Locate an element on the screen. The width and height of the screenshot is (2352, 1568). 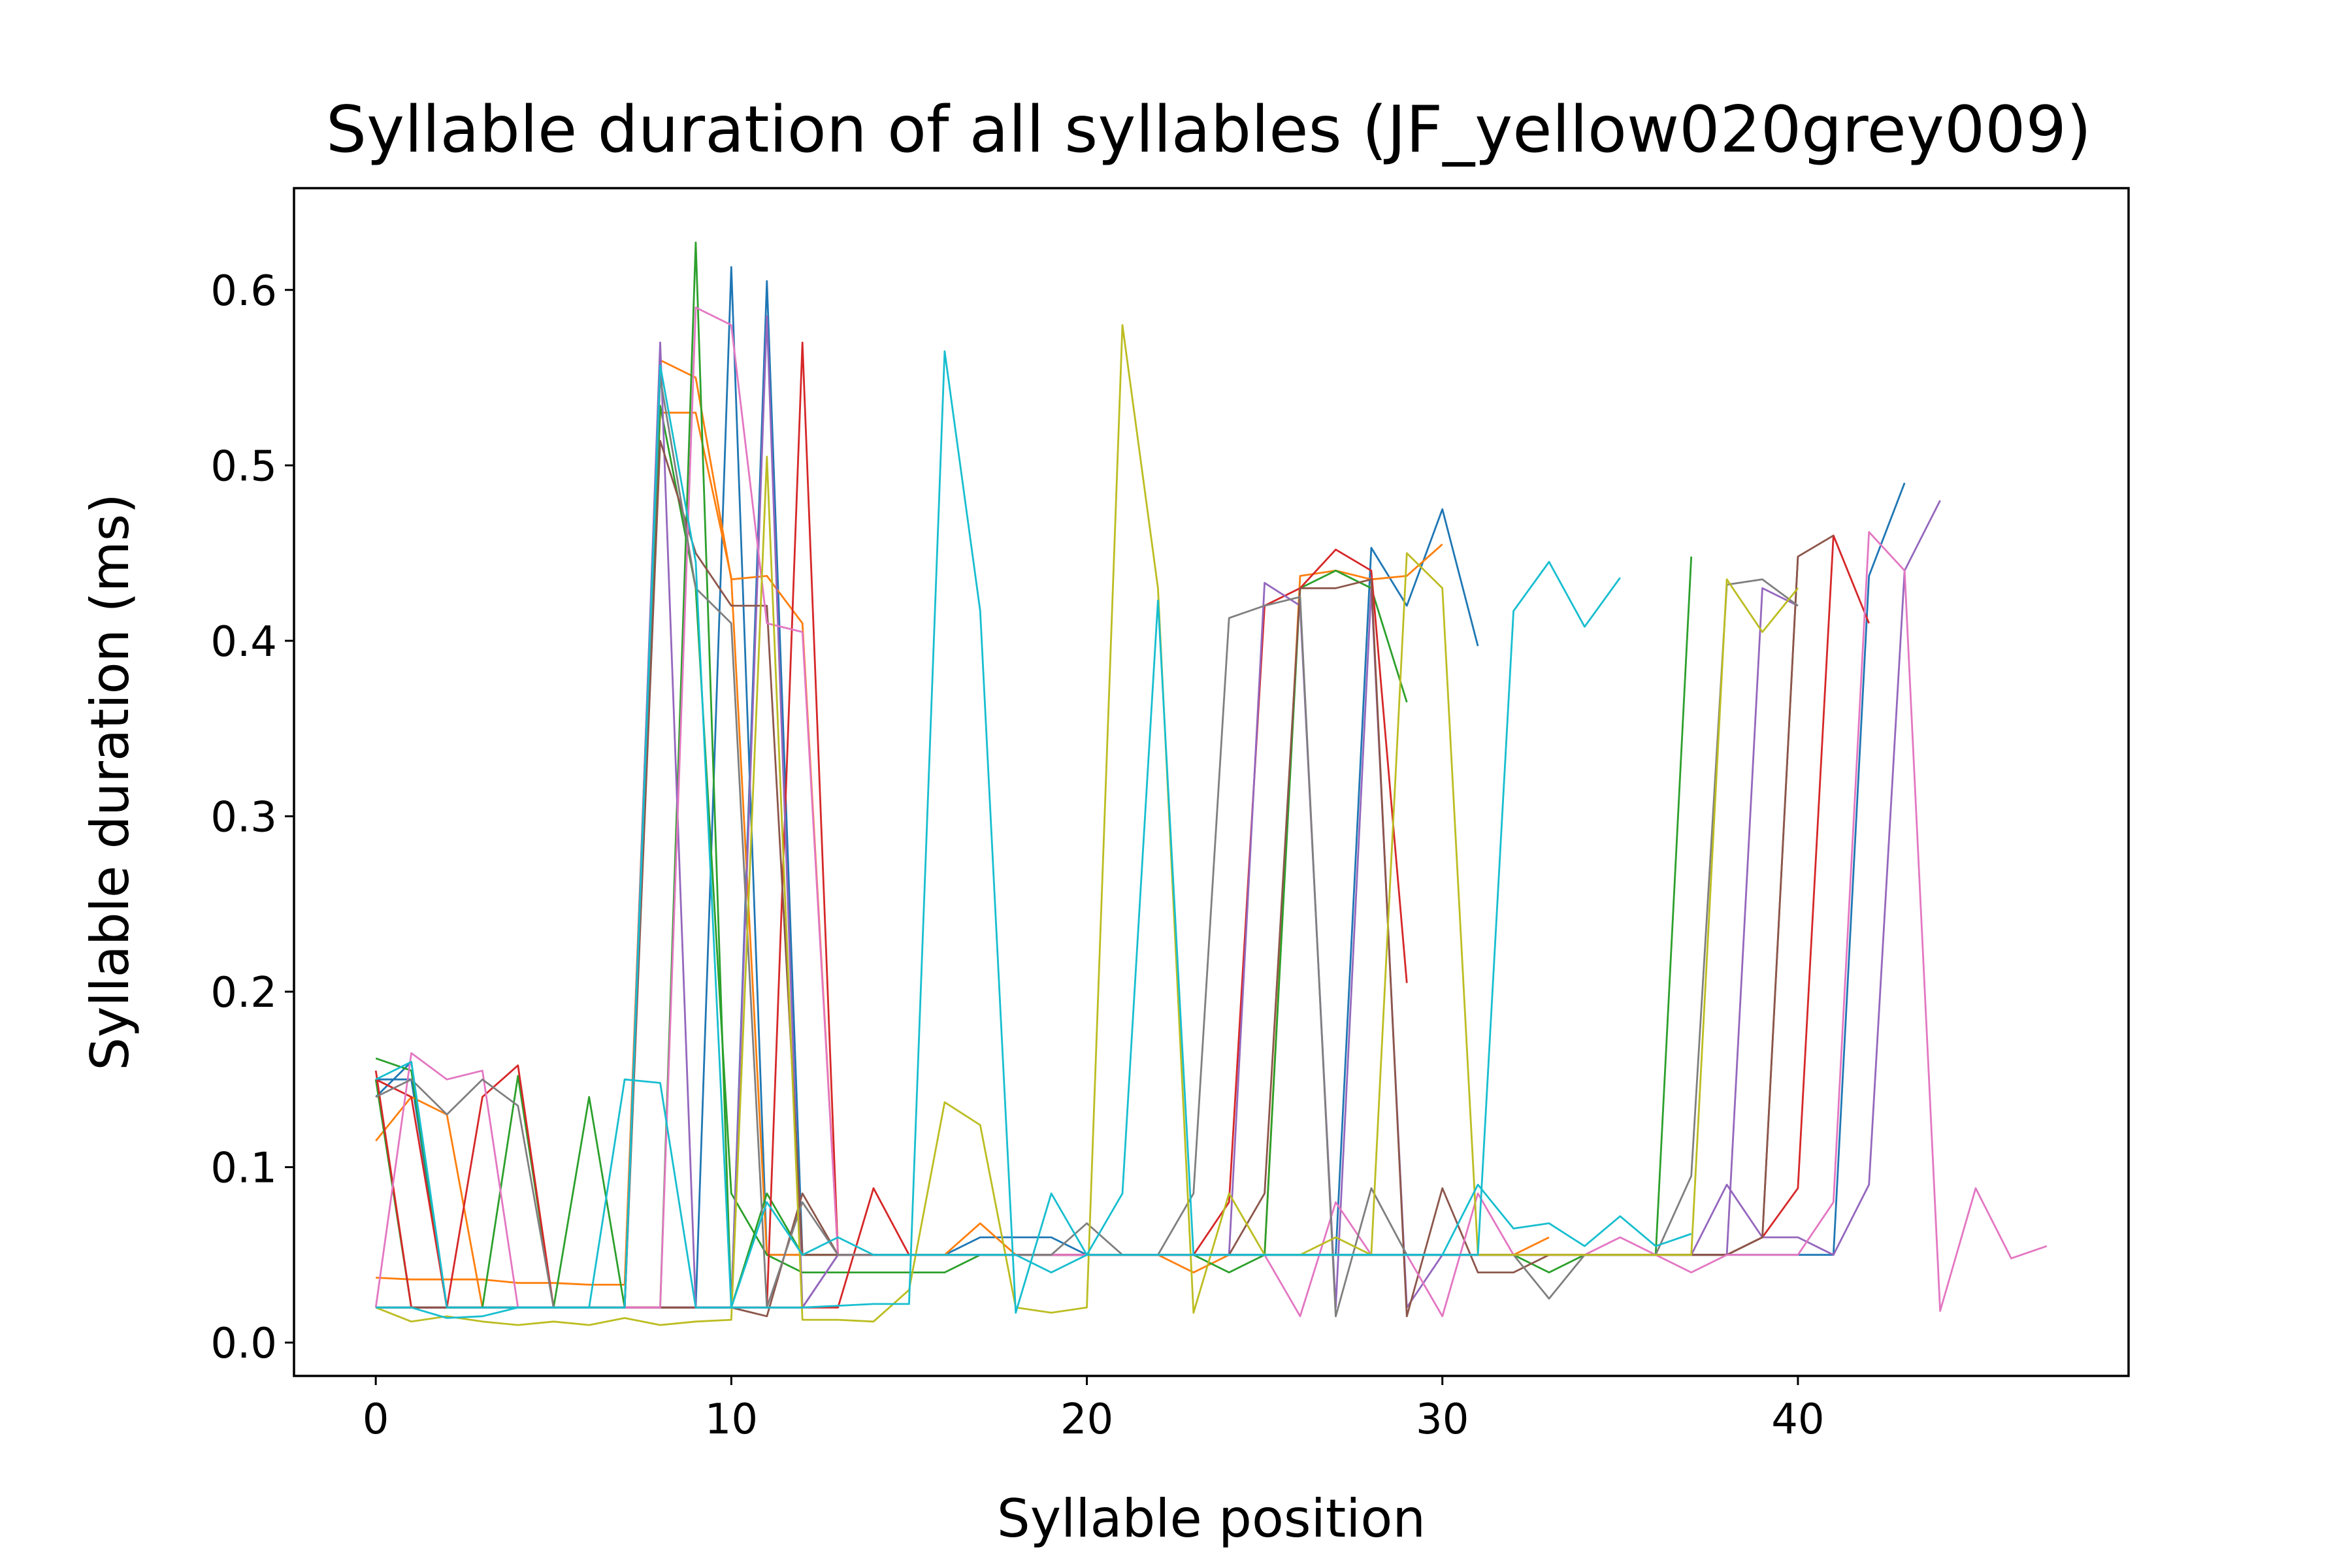
x-tick-label-0: 0 is located at coordinates (376, 1420).